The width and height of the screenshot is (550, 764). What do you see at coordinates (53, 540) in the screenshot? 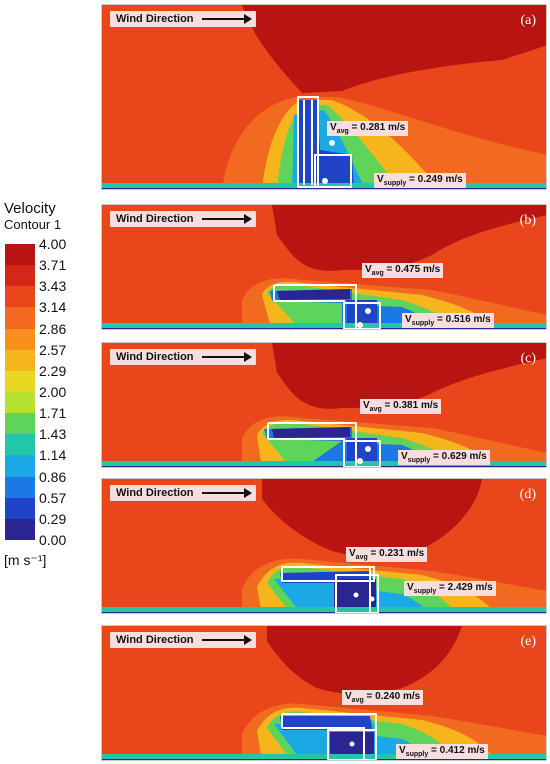
I see `legend-tick-label: 0.00` at bounding box center [53, 540].